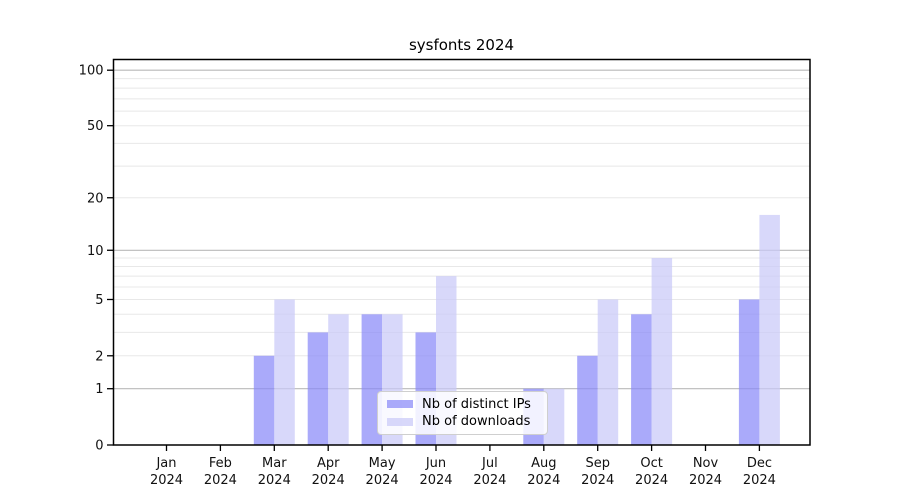 Image resolution: width=900 pixels, height=500 pixels. I want to click on x-tick-label-apr: Apr 2024, so click(328, 472).